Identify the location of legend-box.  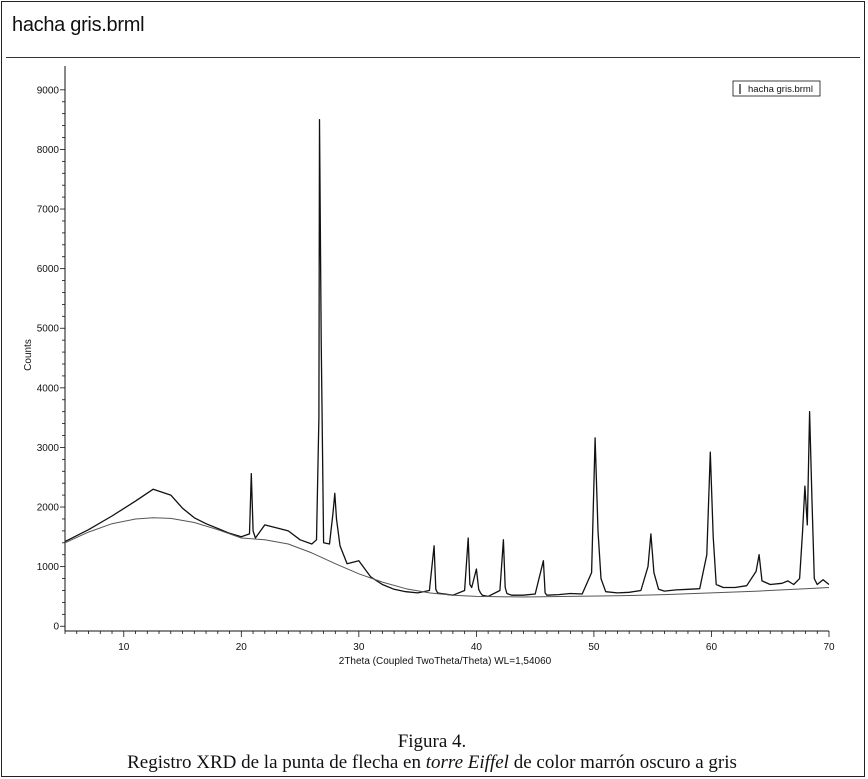
(776, 88).